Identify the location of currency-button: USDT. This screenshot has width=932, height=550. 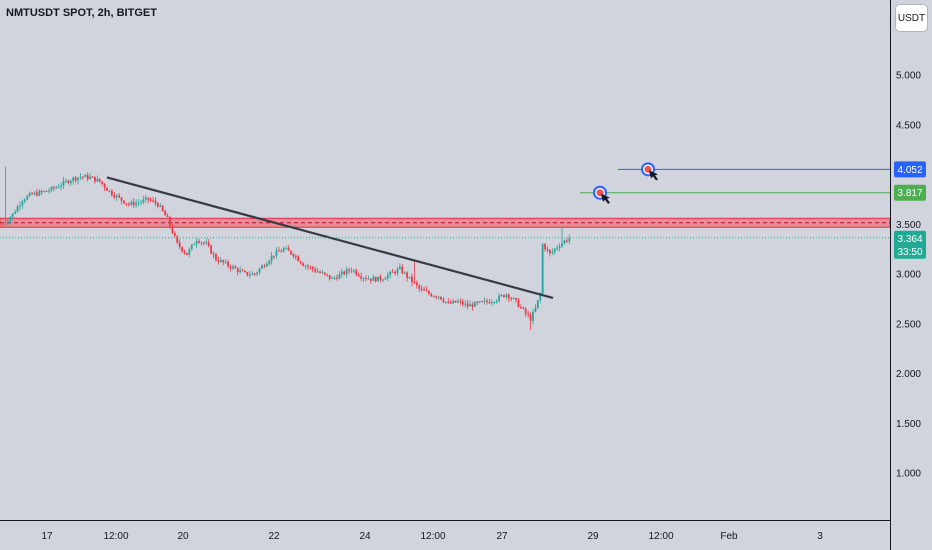
(911, 18).